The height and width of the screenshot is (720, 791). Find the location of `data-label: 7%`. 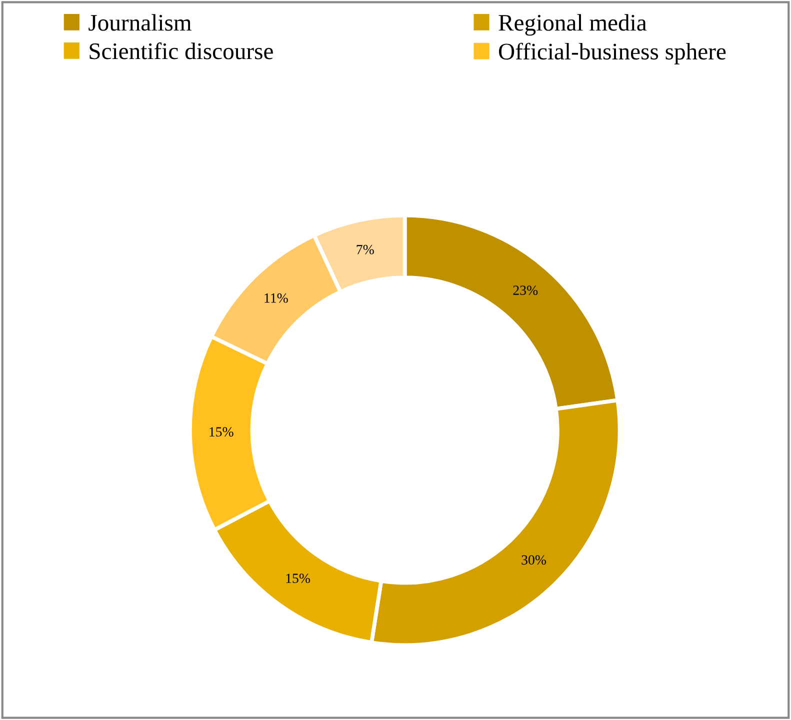

data-label: 7% is located at coordinates (365, 249).